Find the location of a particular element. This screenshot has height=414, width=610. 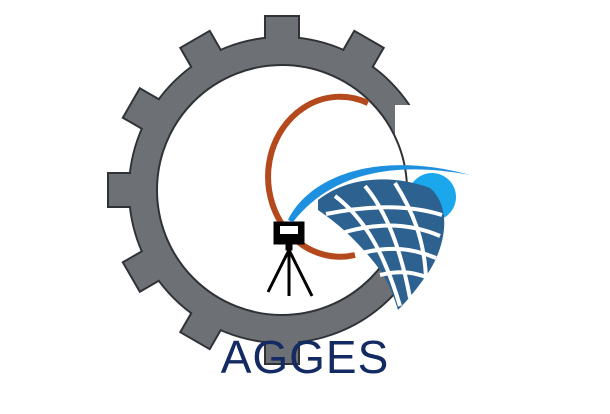

swoosh-icon is located at coordinates (379, 193).